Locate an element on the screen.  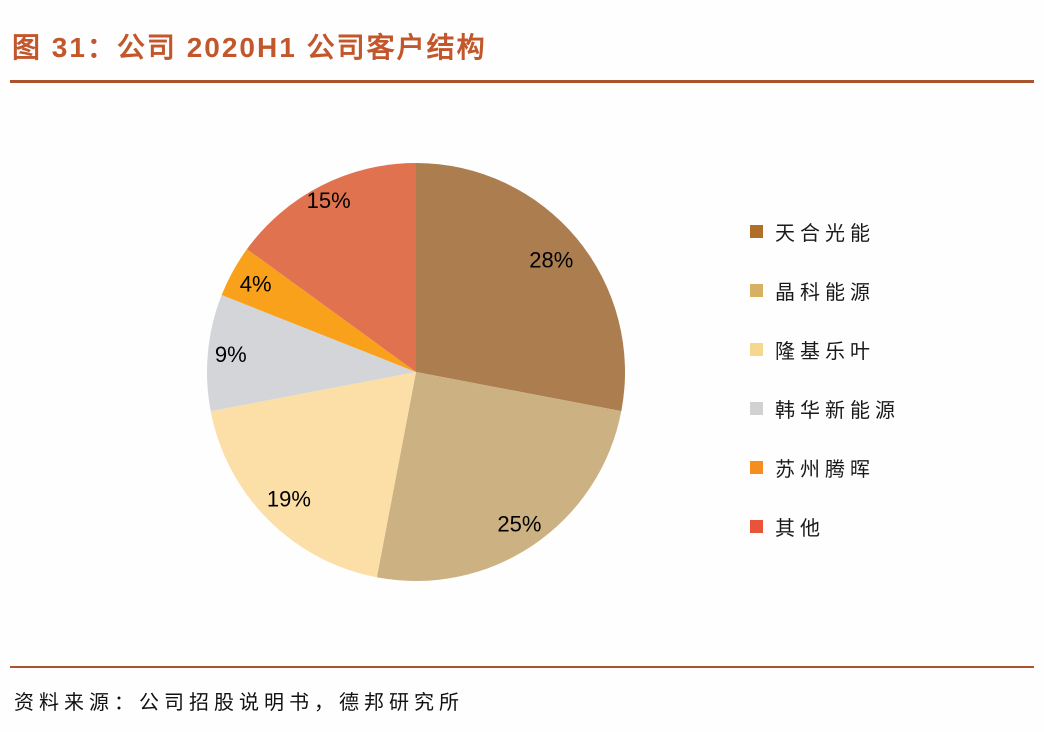
legend-label: 苏州腾晖 is located at coordinates (825, 470).